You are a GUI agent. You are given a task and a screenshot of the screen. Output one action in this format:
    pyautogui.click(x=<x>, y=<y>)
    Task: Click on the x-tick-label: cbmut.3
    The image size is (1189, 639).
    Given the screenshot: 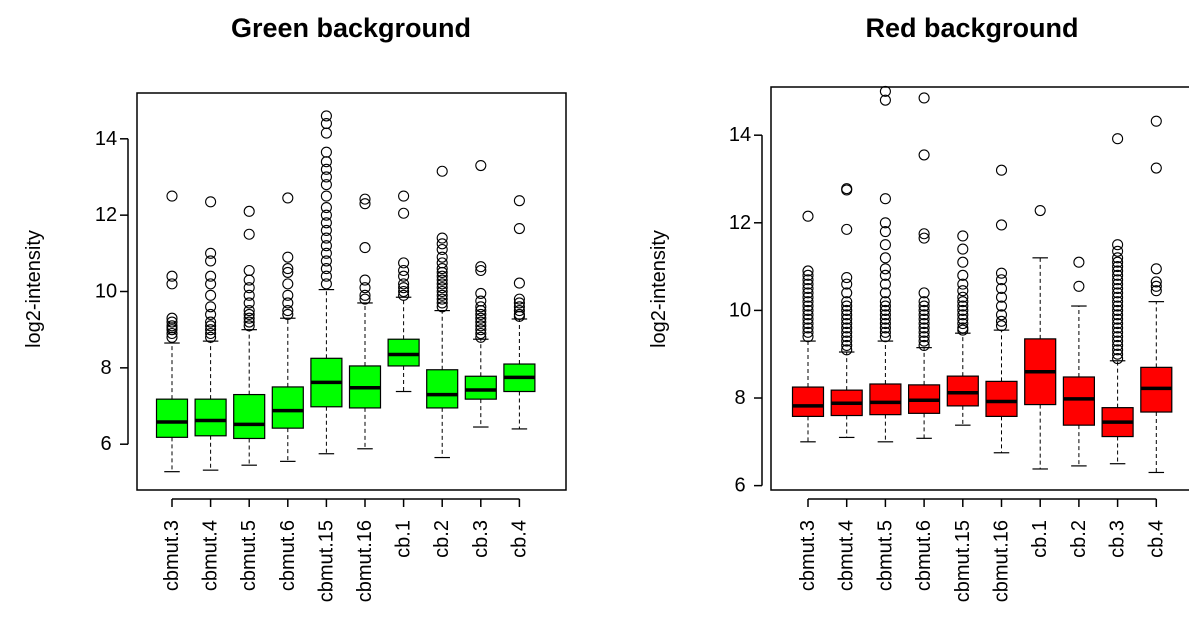 What is the action you would take?
    pyautogui.click(x=172, y=555)
    